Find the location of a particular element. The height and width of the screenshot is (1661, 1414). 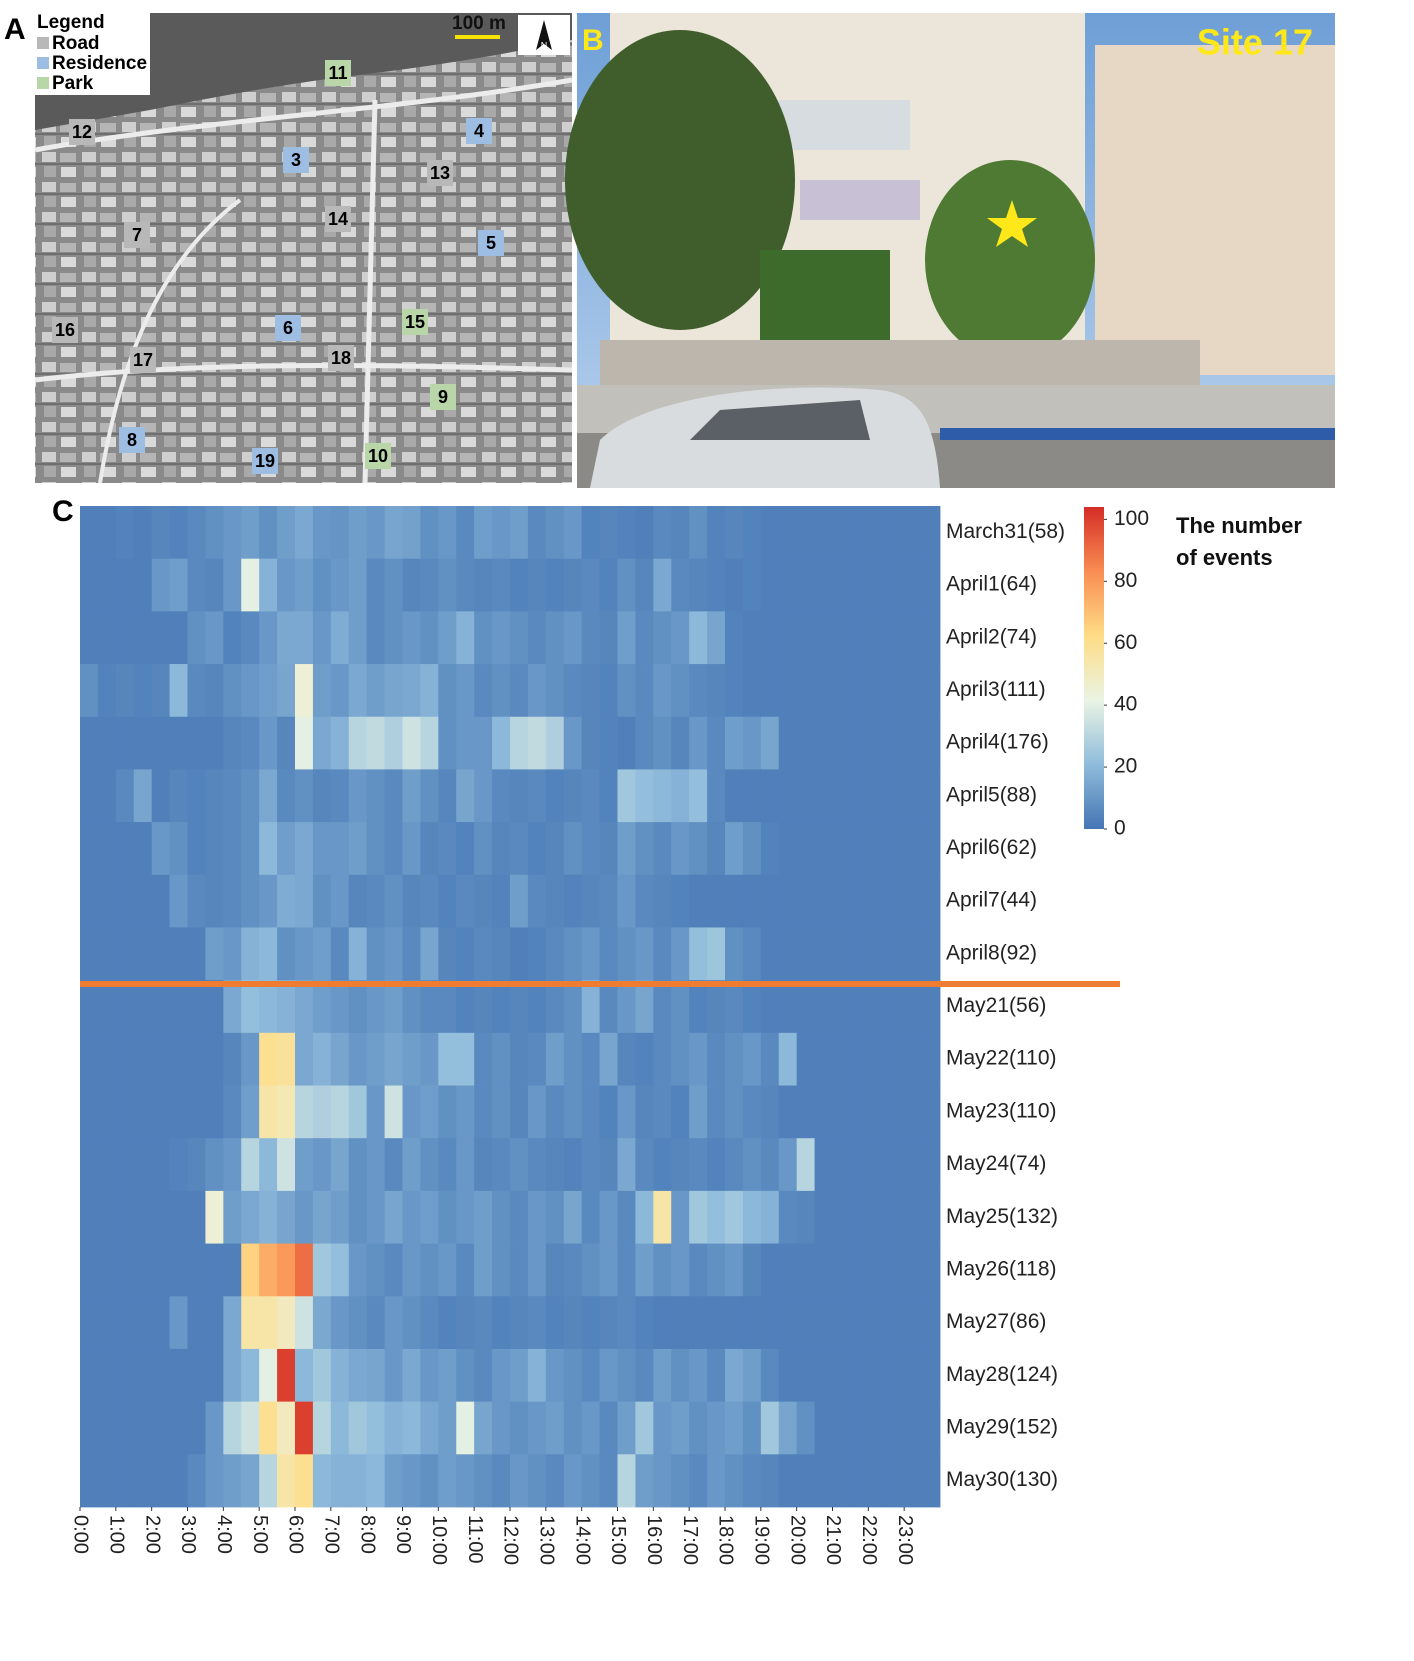

legend-label: Residence is located at coordinates (99, 63).